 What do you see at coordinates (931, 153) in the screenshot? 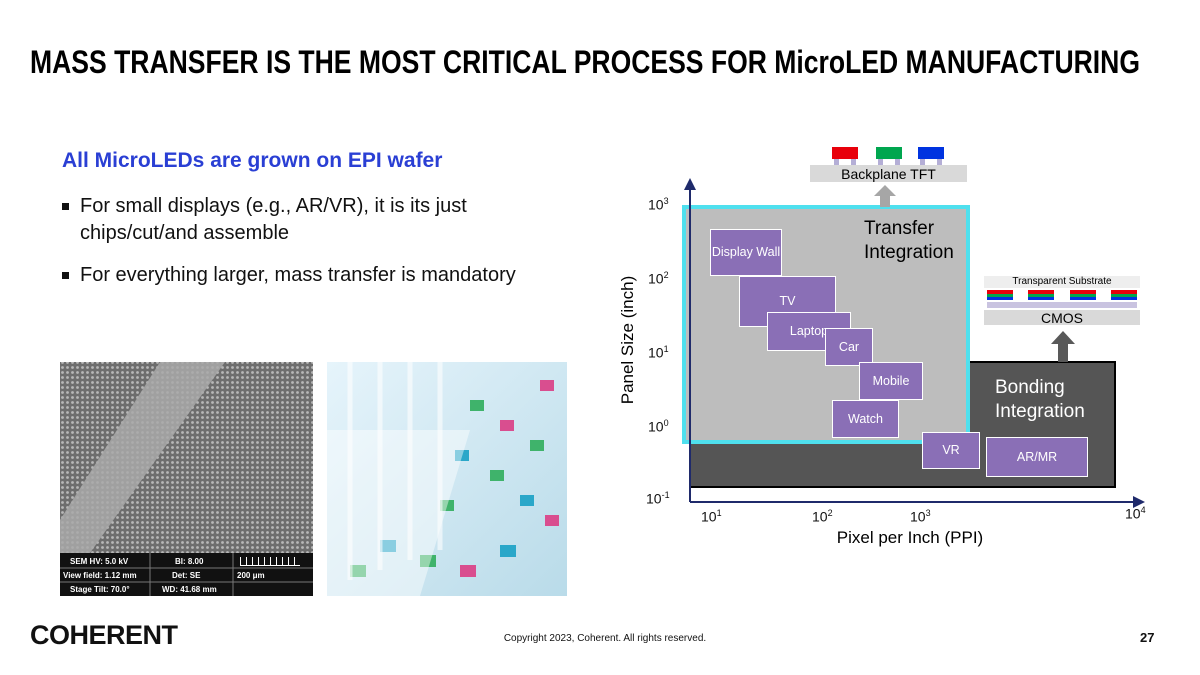
I see `blue-led` at bounding box center [931, 153].